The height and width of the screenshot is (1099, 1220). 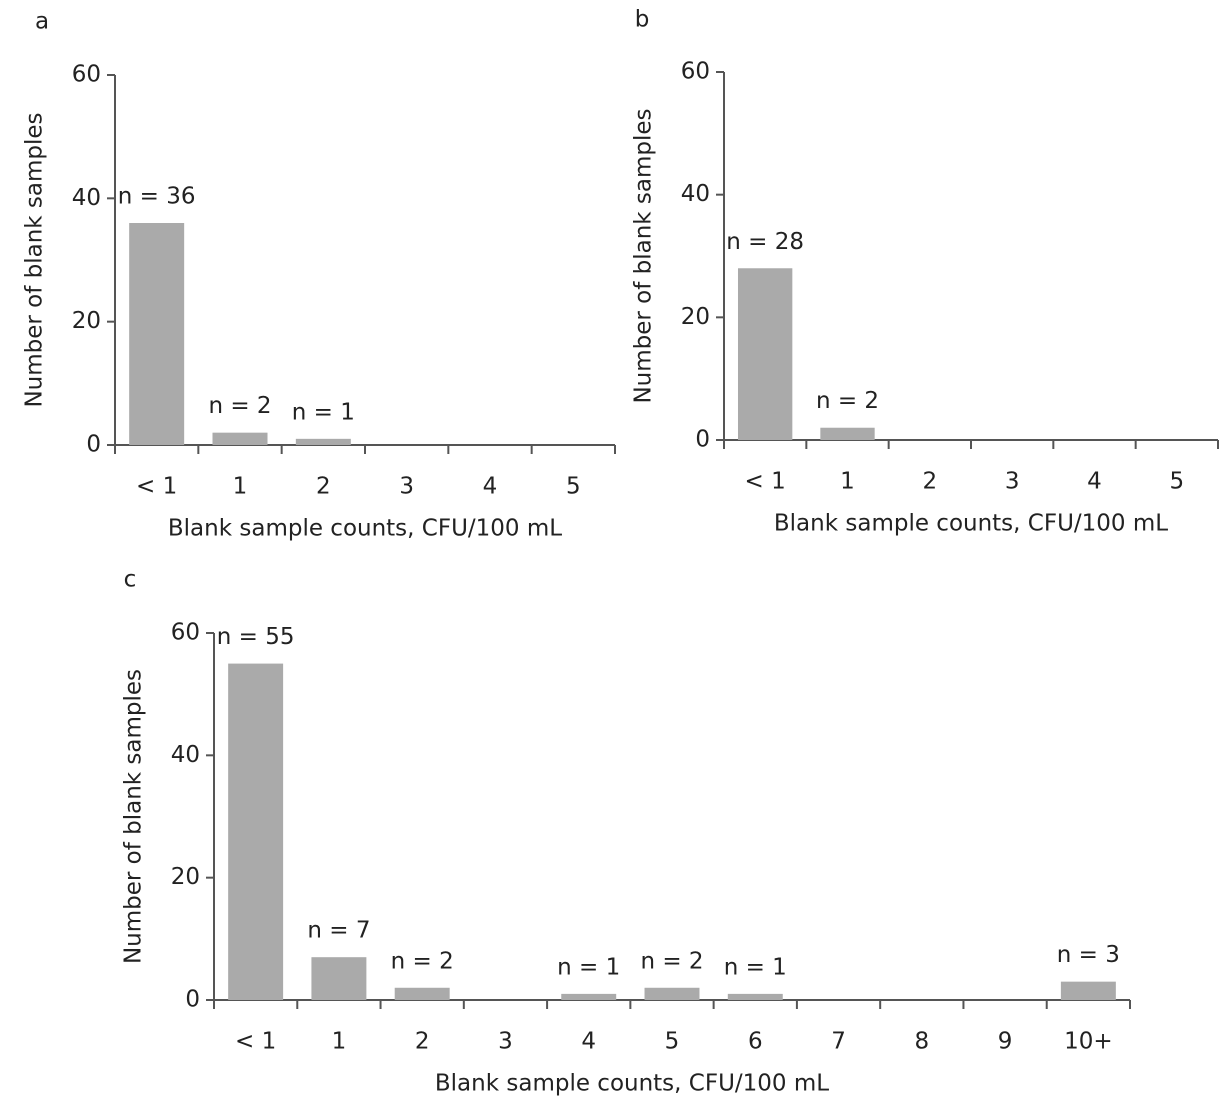 I want to click on value-label: n = 28, so click(x=765, y=242).